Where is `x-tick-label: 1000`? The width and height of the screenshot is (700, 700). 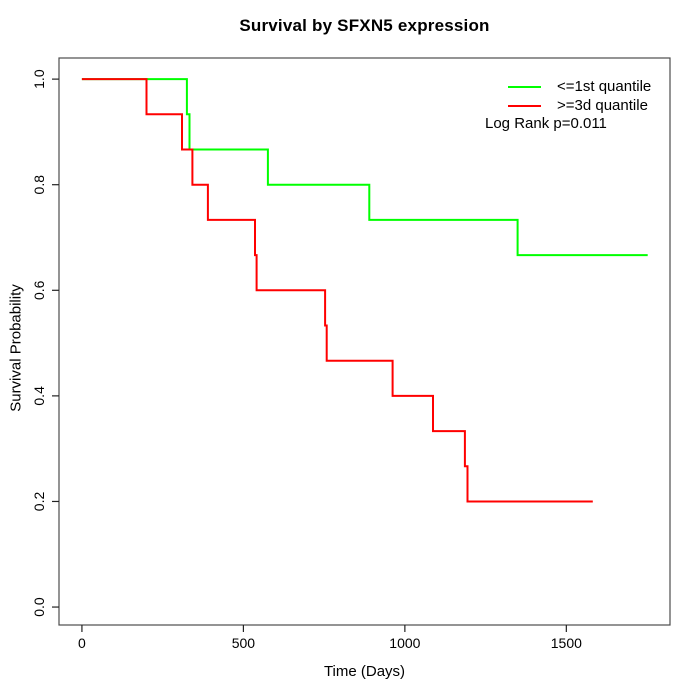
x-tick-label: 1000 is located at coordinates (404, 643).